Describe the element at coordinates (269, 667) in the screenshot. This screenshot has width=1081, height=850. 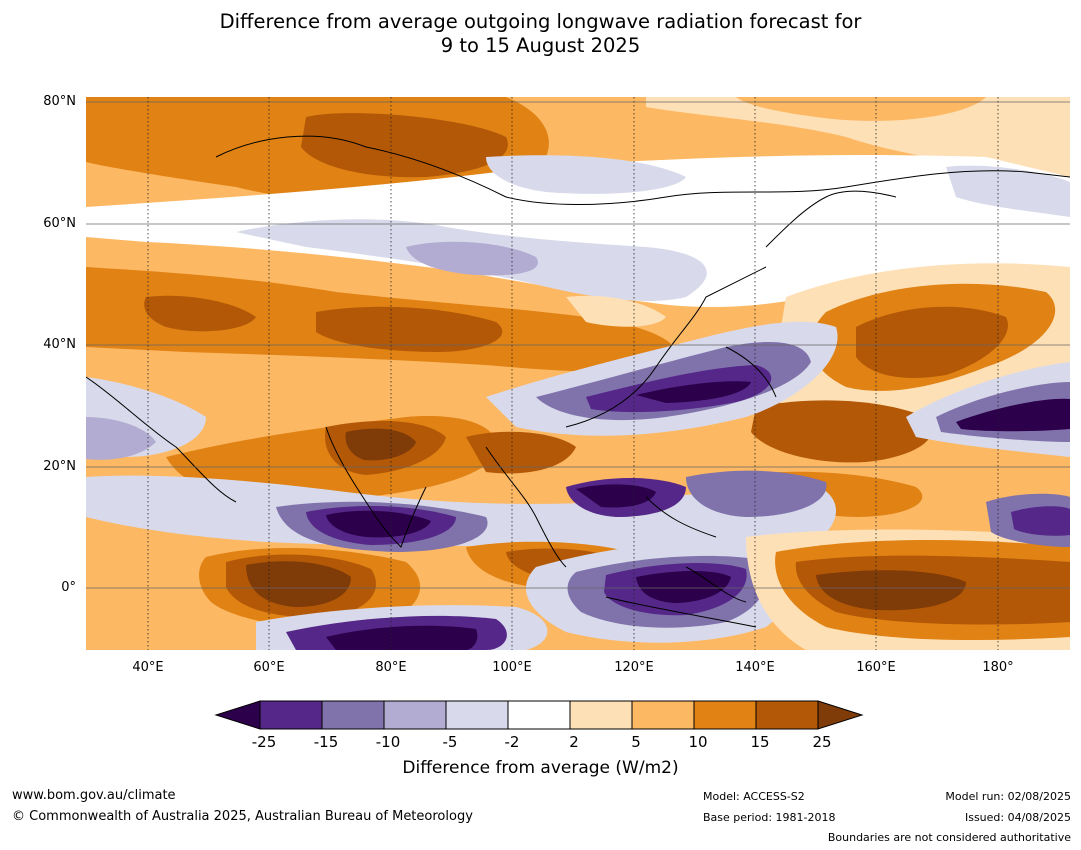
I see `lon-label-60e: 60°E` at that location.